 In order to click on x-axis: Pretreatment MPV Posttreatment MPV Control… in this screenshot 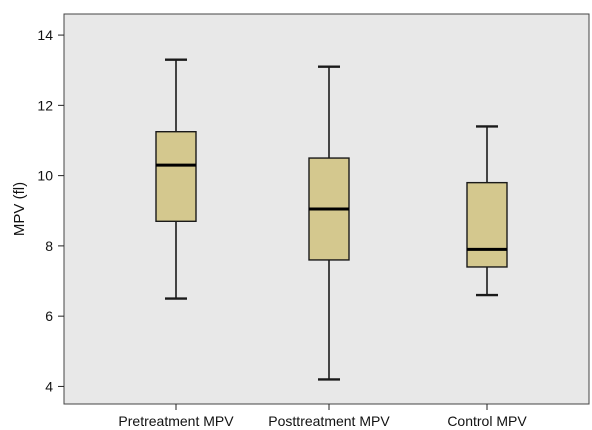, I will do `click(322, 416)`.